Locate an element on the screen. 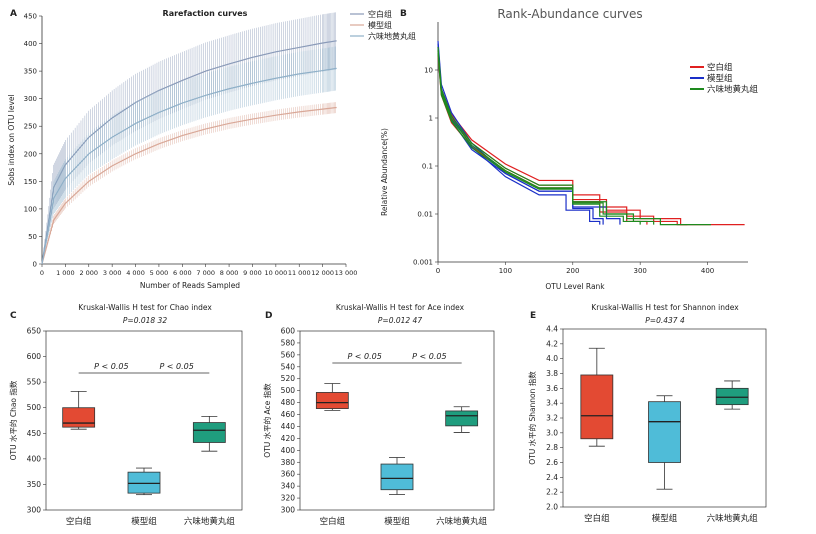 Image resolution: width=816 pixels, height=534 pixels. chart-d-title: Kruskal-Wallis H test for Ace index is located at coordinates (400, 307).